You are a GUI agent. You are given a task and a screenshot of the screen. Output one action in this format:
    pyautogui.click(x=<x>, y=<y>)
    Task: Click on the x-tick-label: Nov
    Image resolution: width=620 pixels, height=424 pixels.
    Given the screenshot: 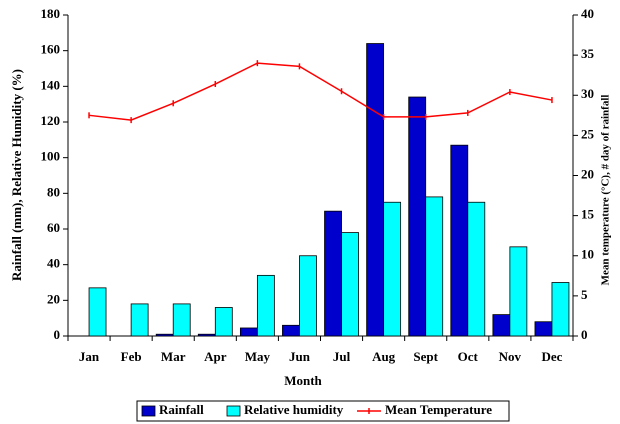 What is the action you would take?
    pyautogui.click(x=510, y=356)
    